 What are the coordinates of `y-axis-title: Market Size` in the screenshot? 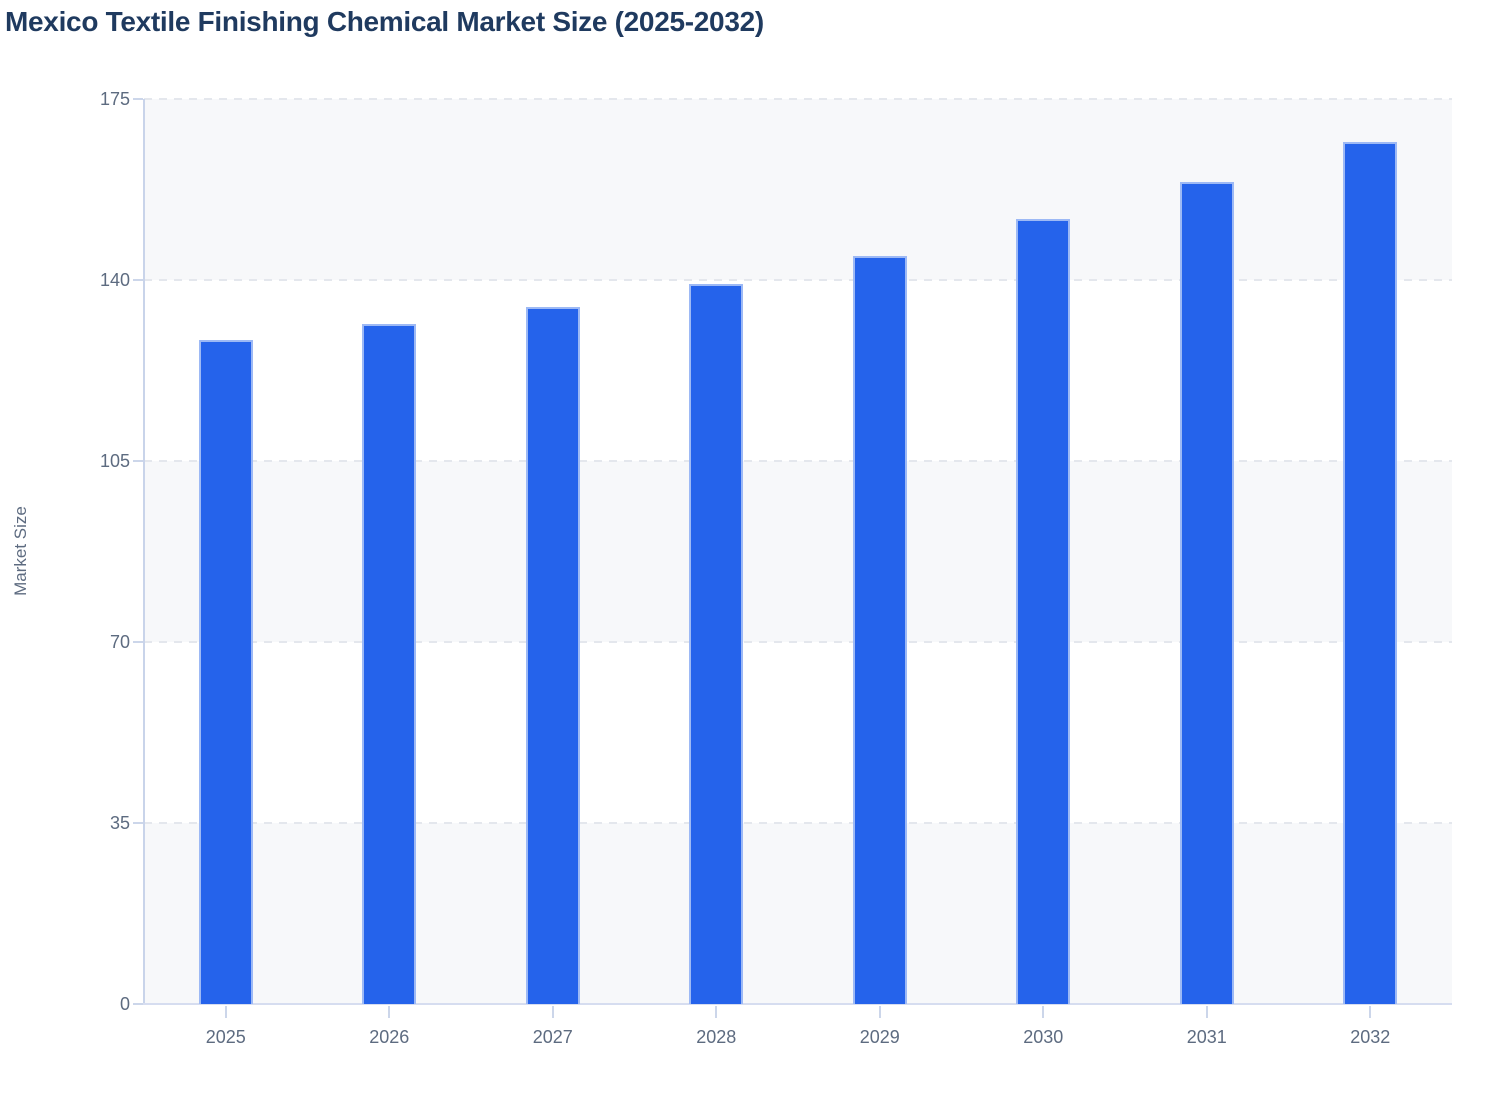 It's located at (20, 551).